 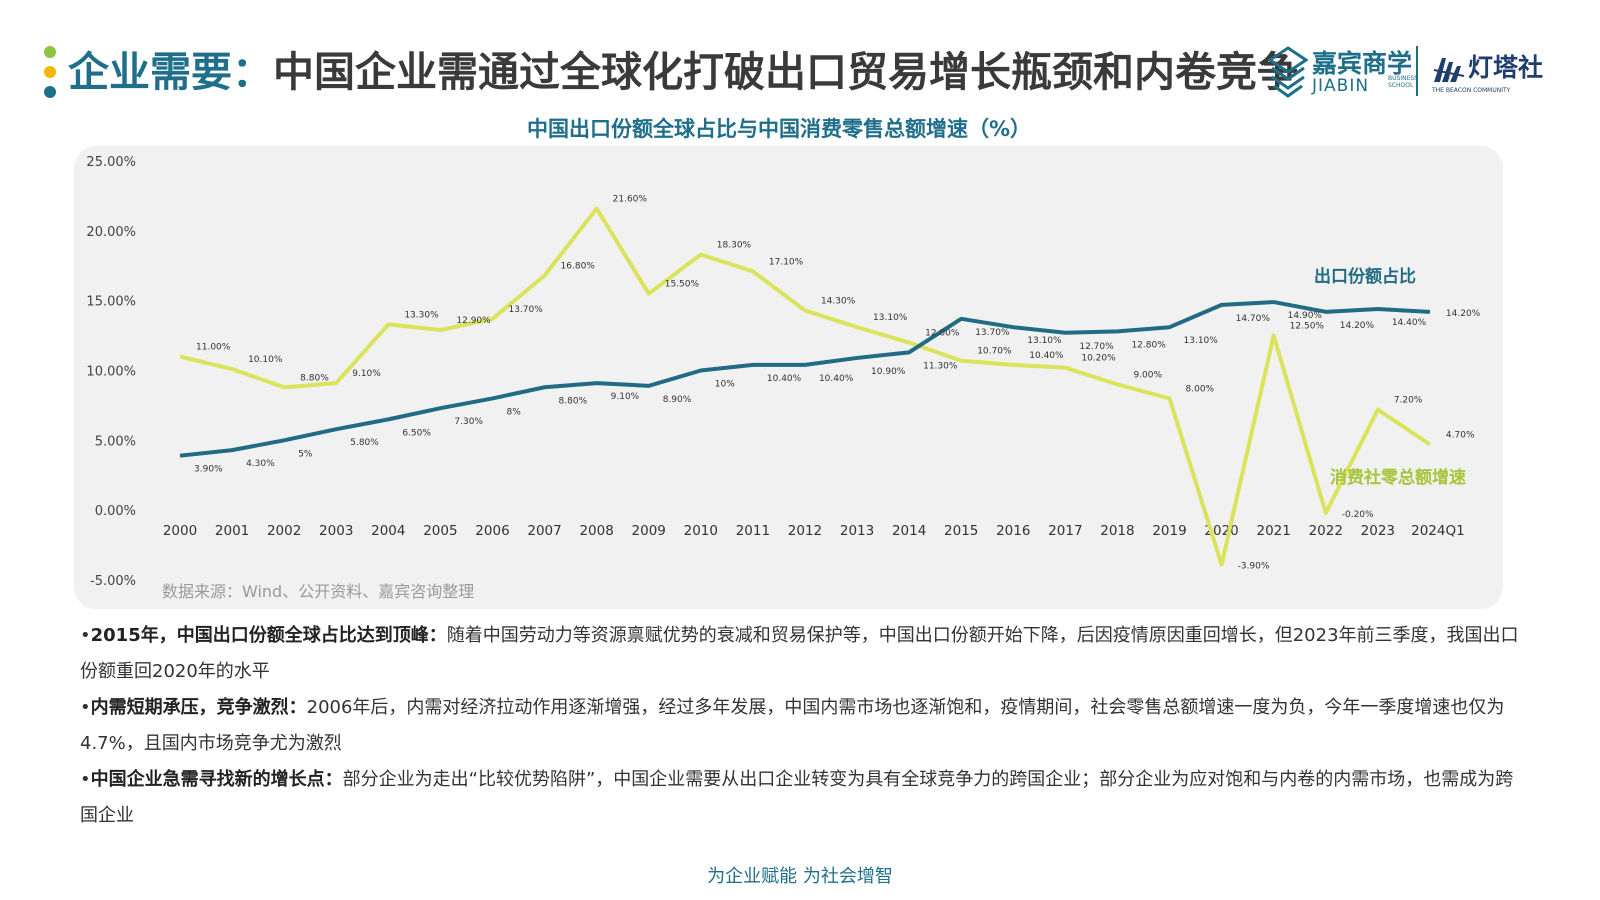 I want to click on blue-dot, so click(x=50, y=92).